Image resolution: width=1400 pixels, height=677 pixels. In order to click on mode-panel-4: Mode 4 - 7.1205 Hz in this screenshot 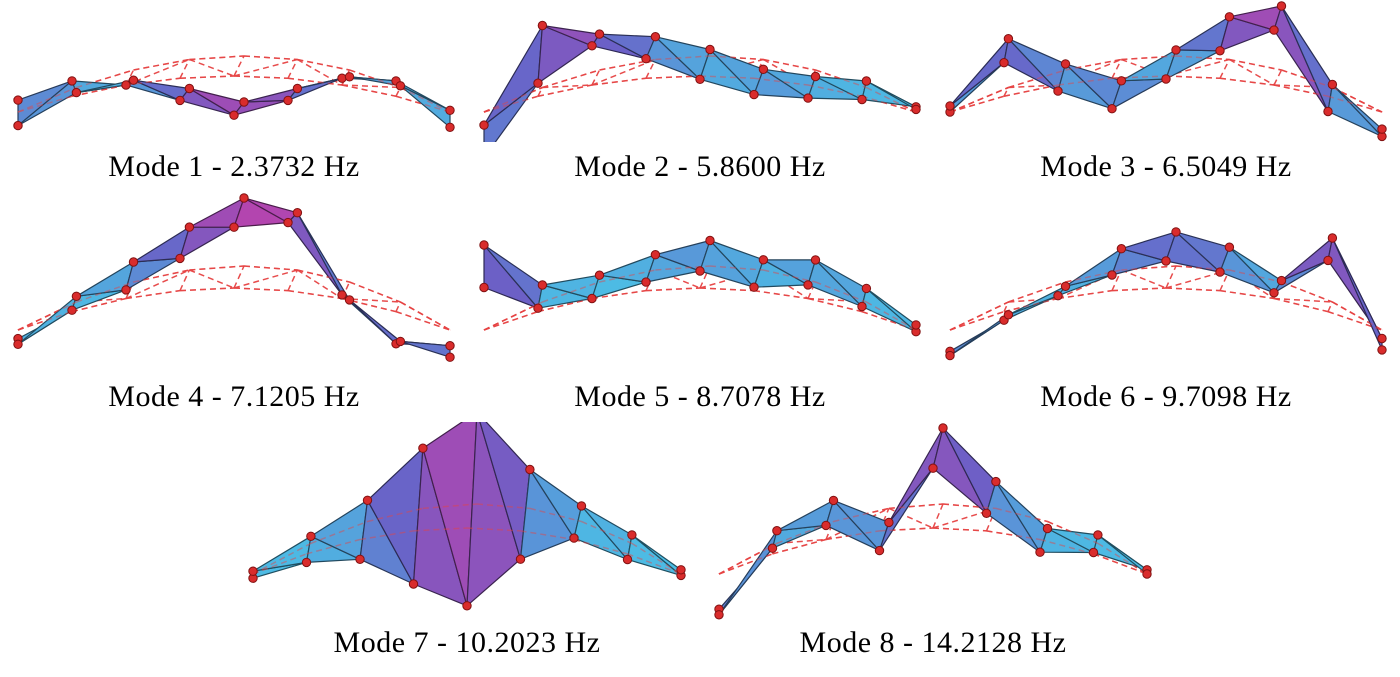, I will do `click(234, 307)`.